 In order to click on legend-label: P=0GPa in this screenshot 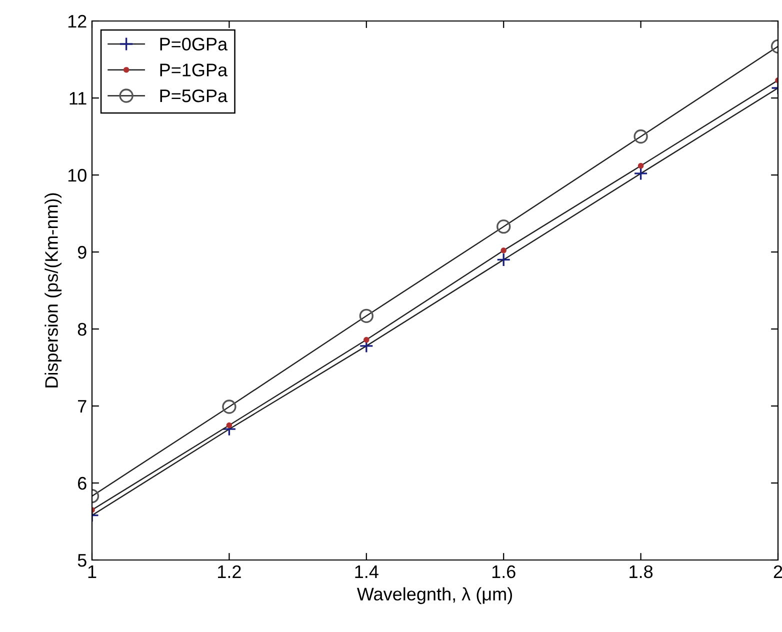, I will do `click(194, 44)`.